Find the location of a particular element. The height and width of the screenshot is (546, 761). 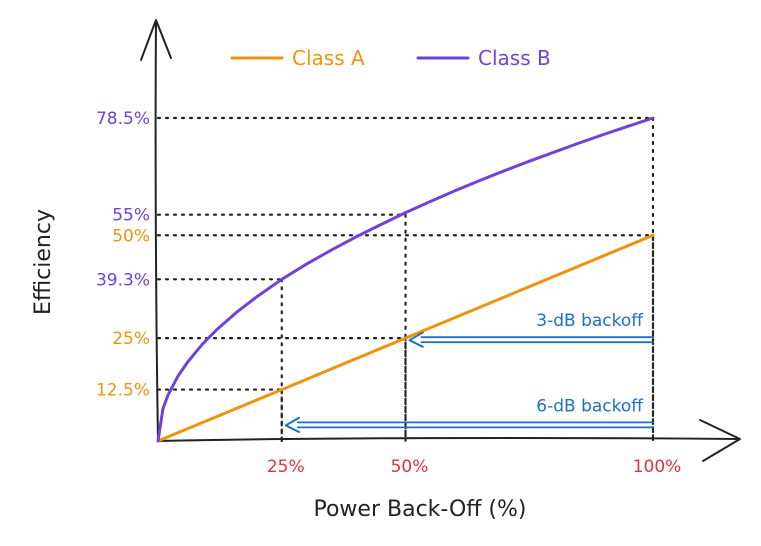

y-tick-label-3: 50% is located at coordinates (131, 236).